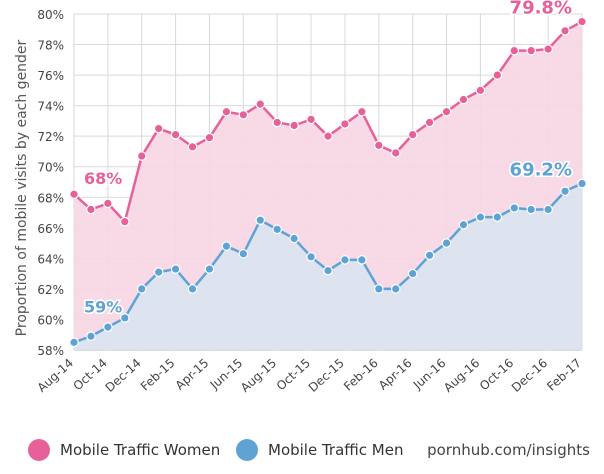 The image size is (604, 474). What do you see at coordinates (541, 170) in the screenshot?
I see `annotation-label: 69.2%` at bounding box center [541, 170].